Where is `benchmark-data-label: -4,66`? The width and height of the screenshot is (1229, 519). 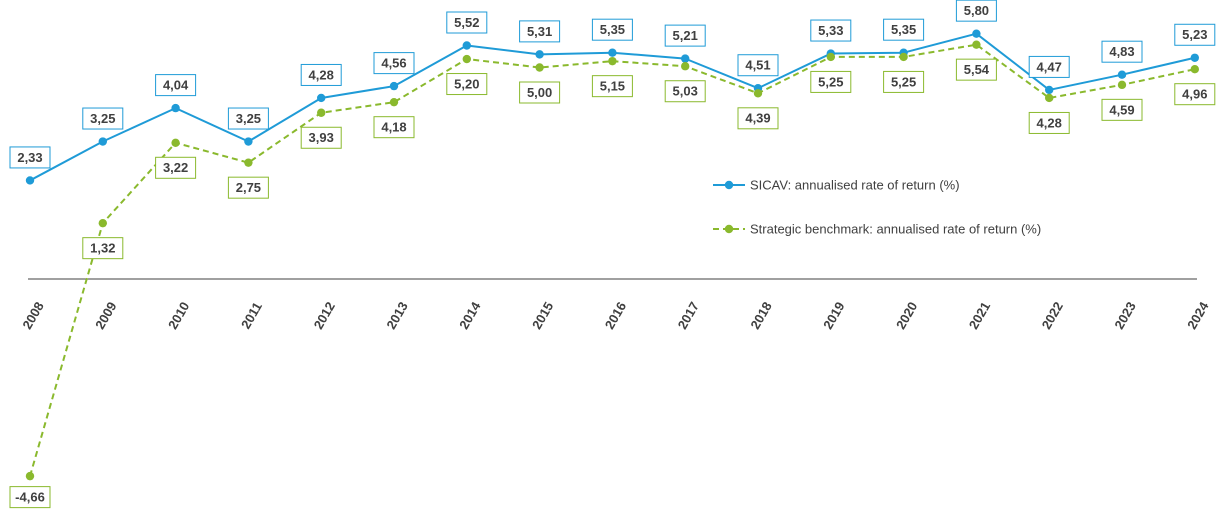
benchmark-data-label: -4,66 is located at coordinates (30, 497).